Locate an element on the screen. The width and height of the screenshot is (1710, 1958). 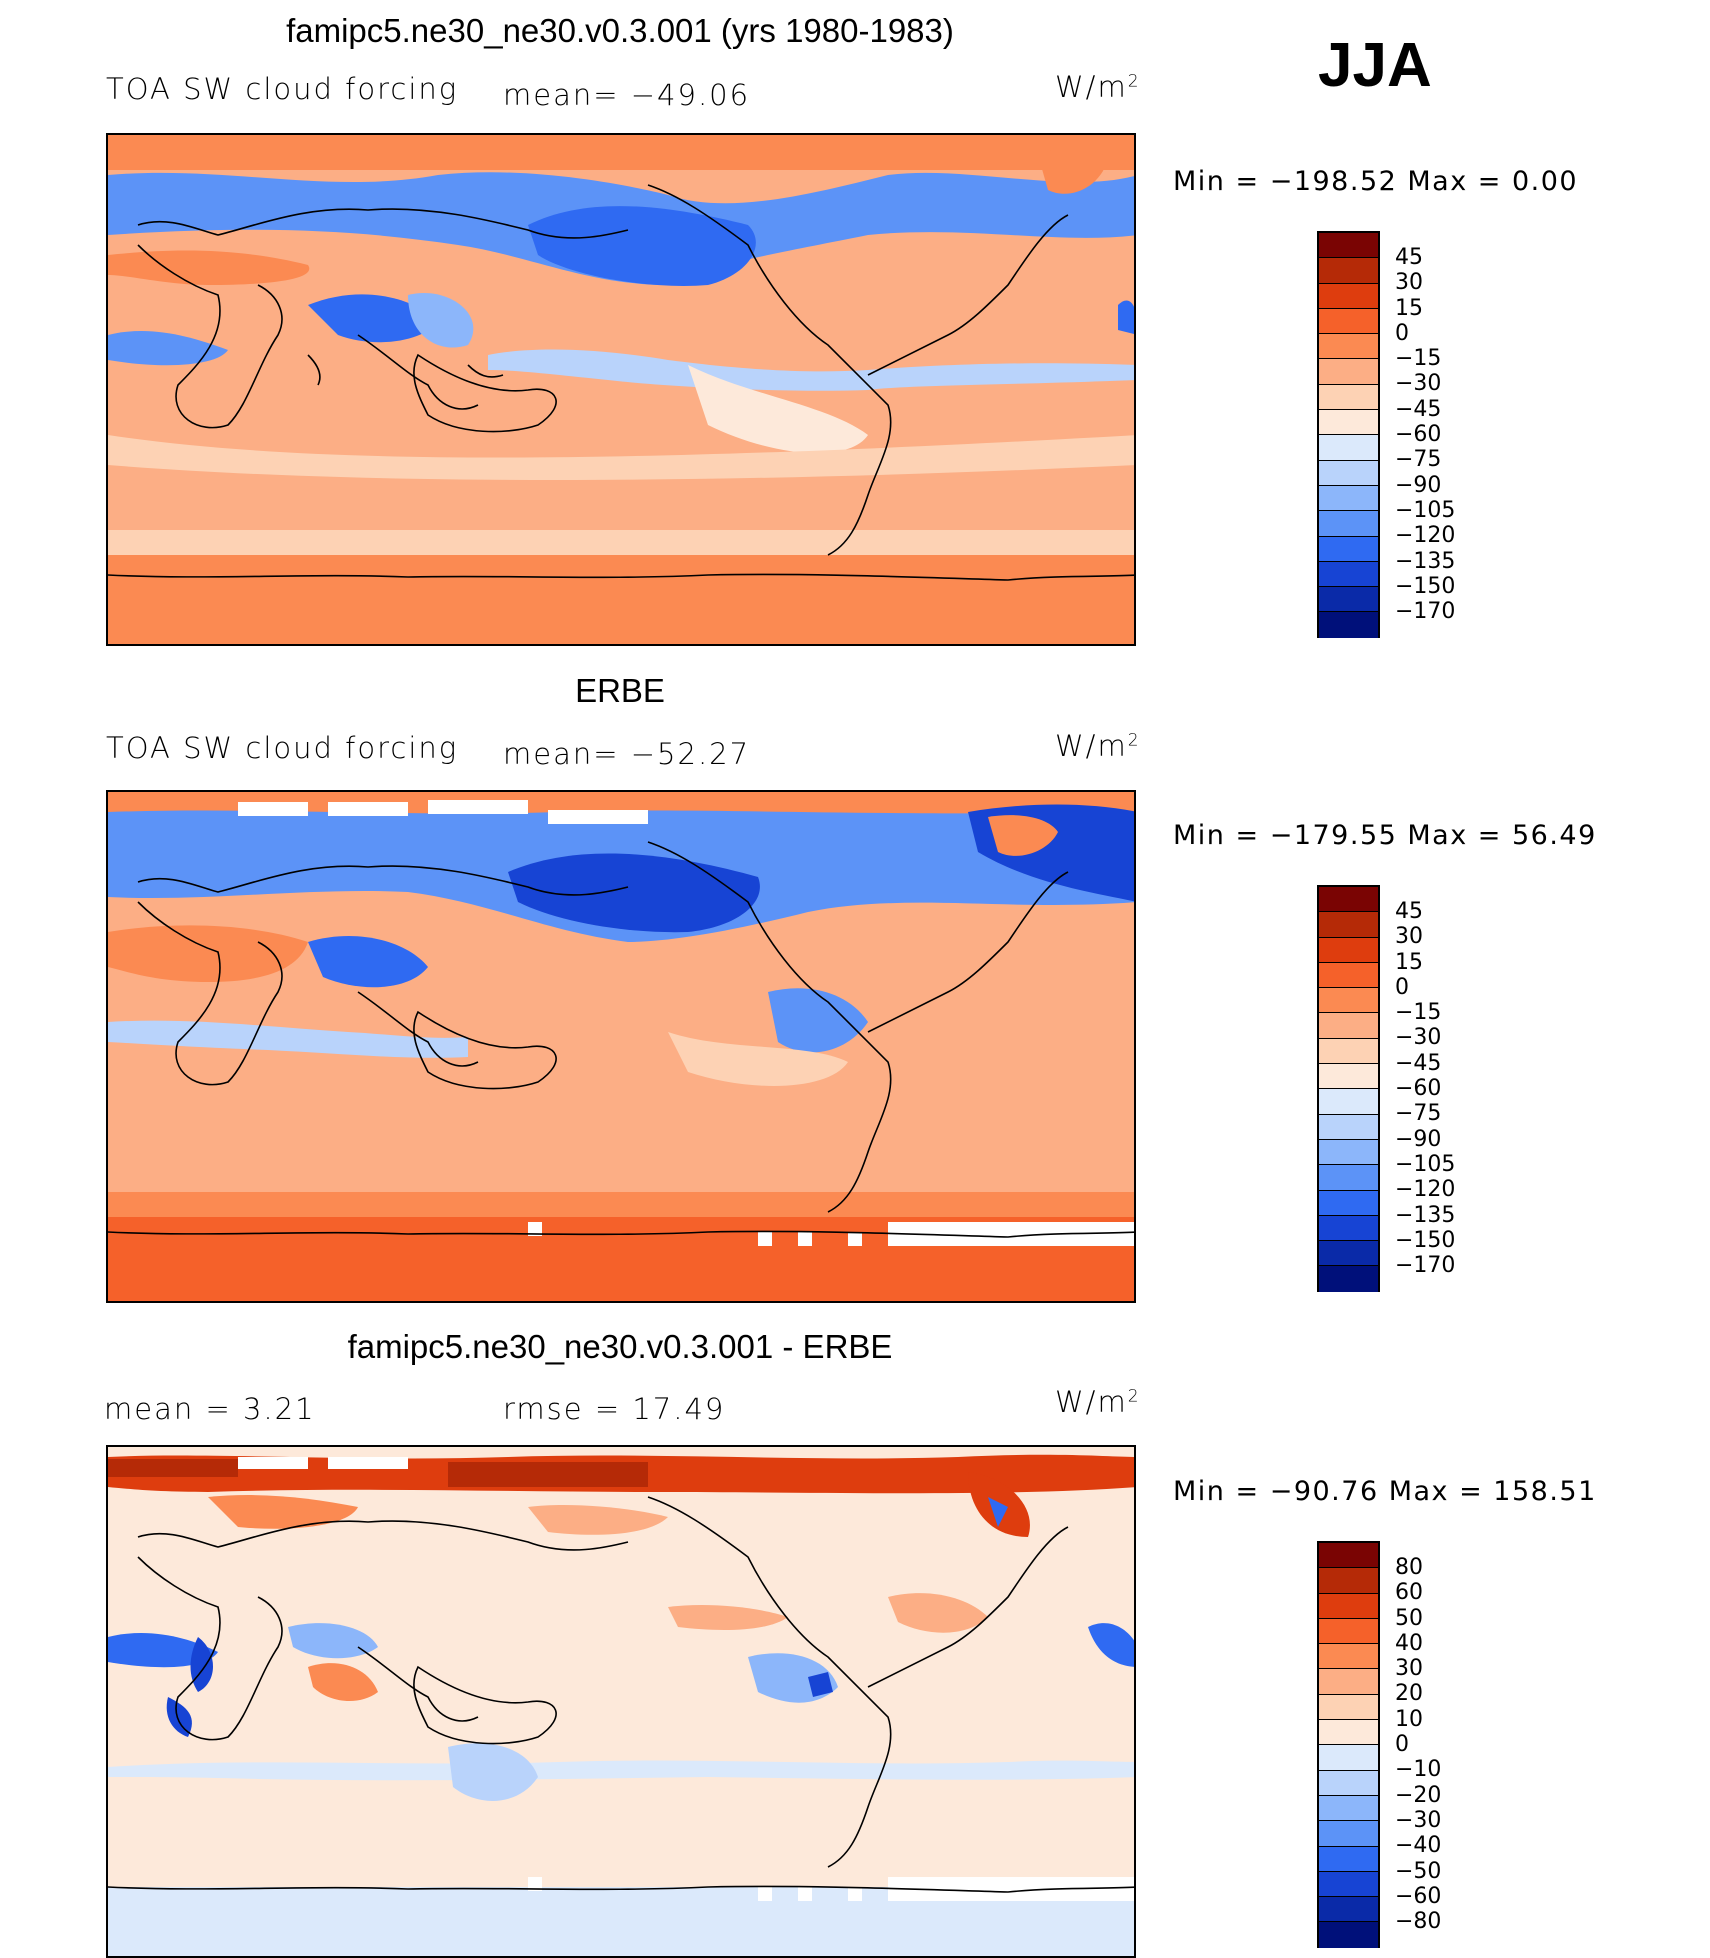
colorbar-label: −20 is located at coordinates (1418, 1795).